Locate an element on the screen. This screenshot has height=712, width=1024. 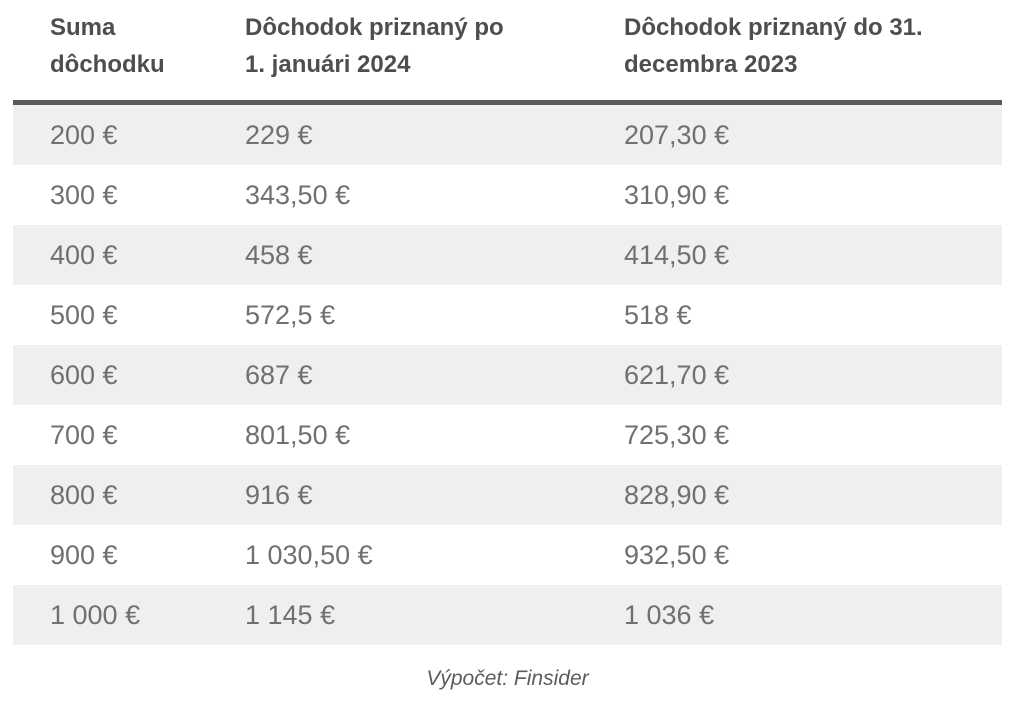
table-cell: 725,30 € is located at coordinates (677, 434).